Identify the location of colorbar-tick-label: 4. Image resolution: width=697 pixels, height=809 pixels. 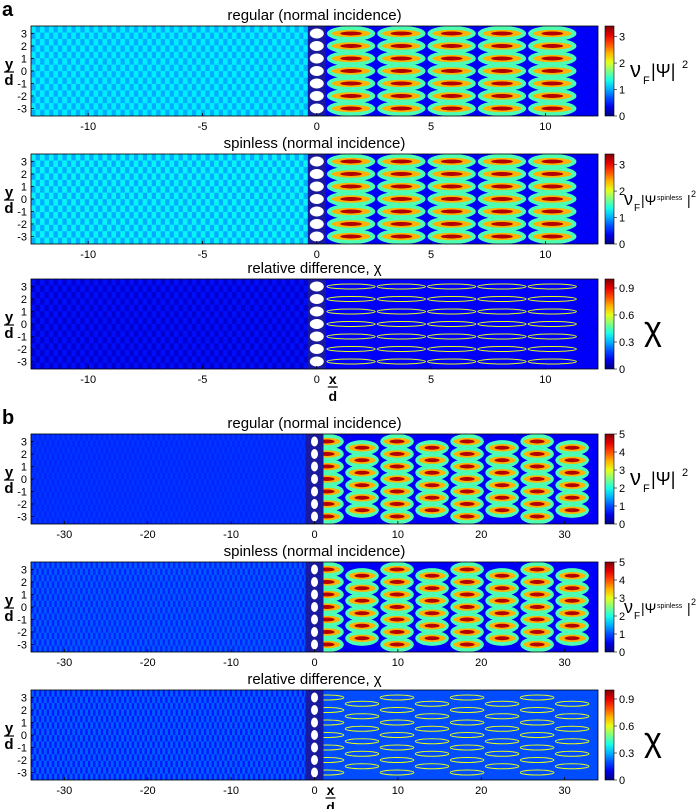
(622, 453).